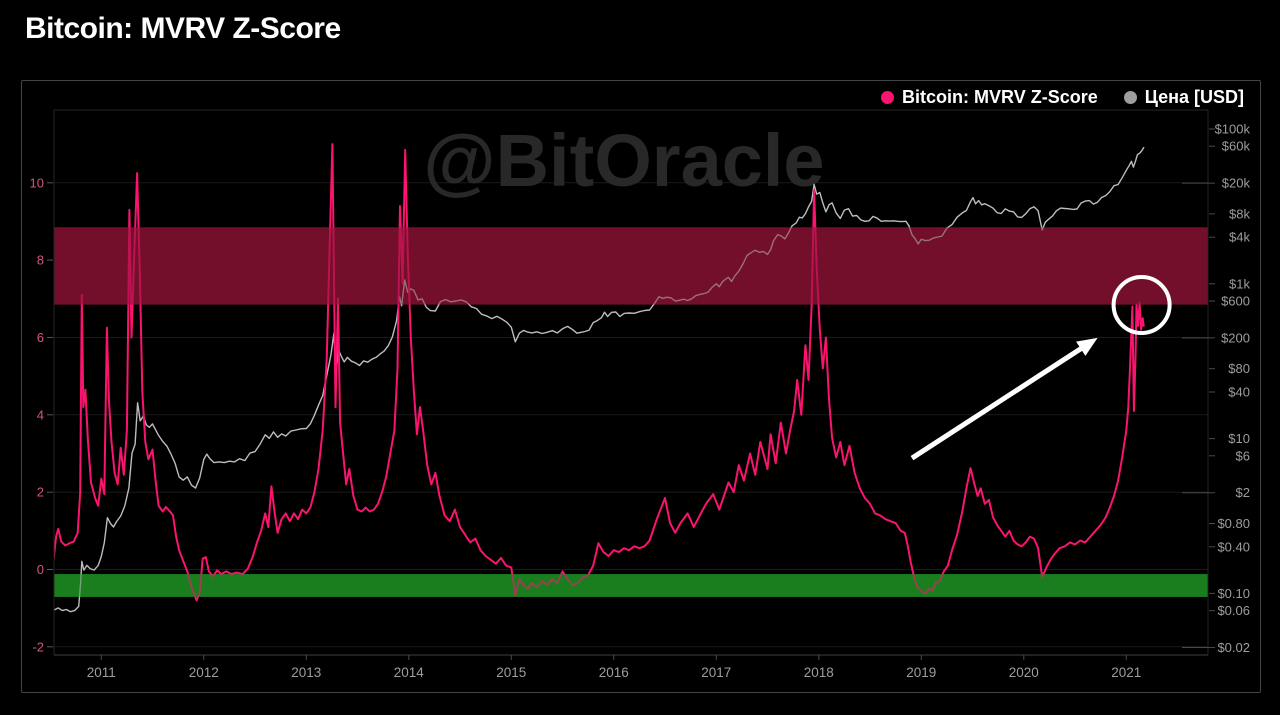  Describe the element at coordinates (511, 672) in the screenshot. I see `x-axis-tick-label: 2015` at that location.